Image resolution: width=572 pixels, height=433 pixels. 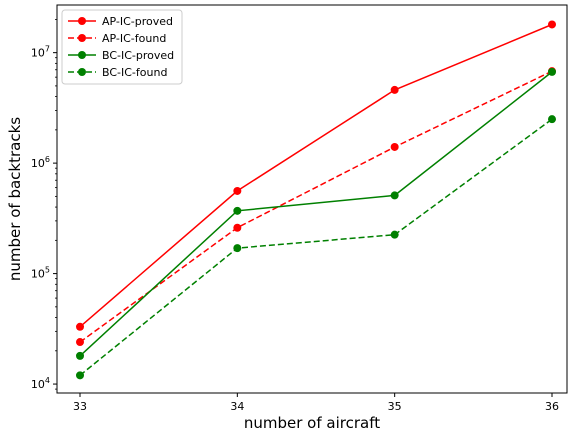 I want to click on x-tick-label: 36, so click(x=552, y=406).